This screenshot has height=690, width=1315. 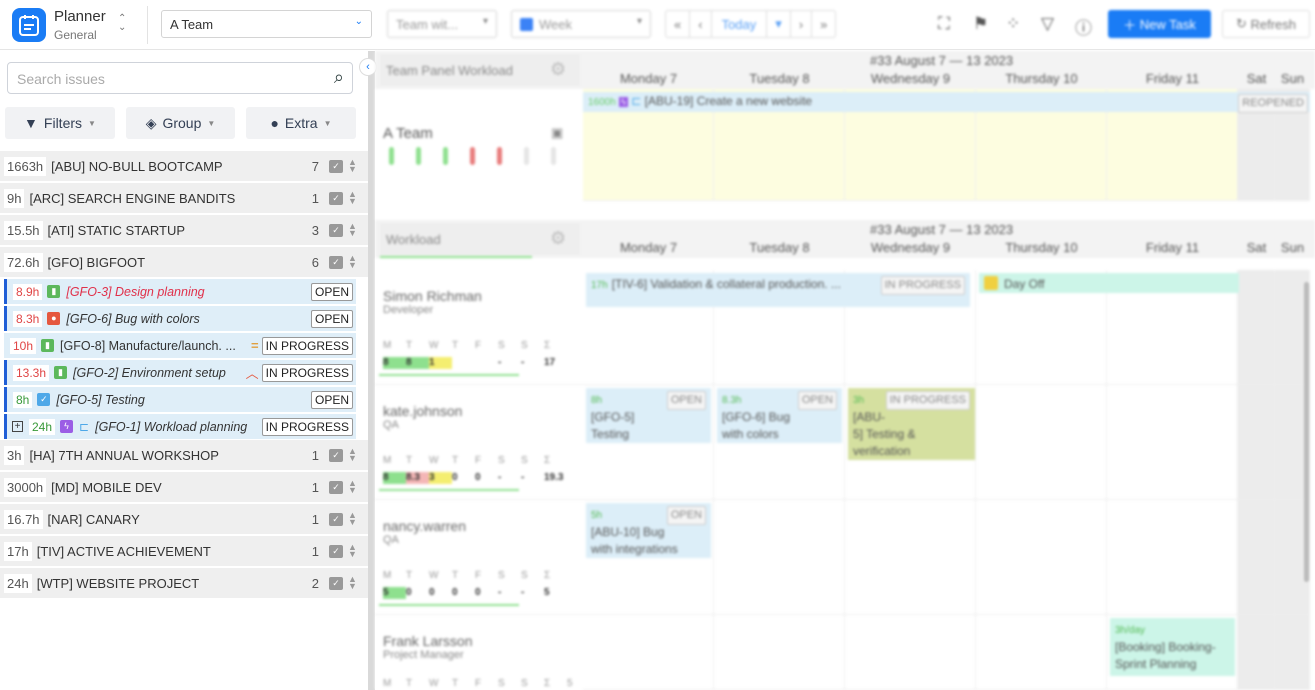 I want to click on person-card: kate.johnson QA, so click(x=422, y=417).